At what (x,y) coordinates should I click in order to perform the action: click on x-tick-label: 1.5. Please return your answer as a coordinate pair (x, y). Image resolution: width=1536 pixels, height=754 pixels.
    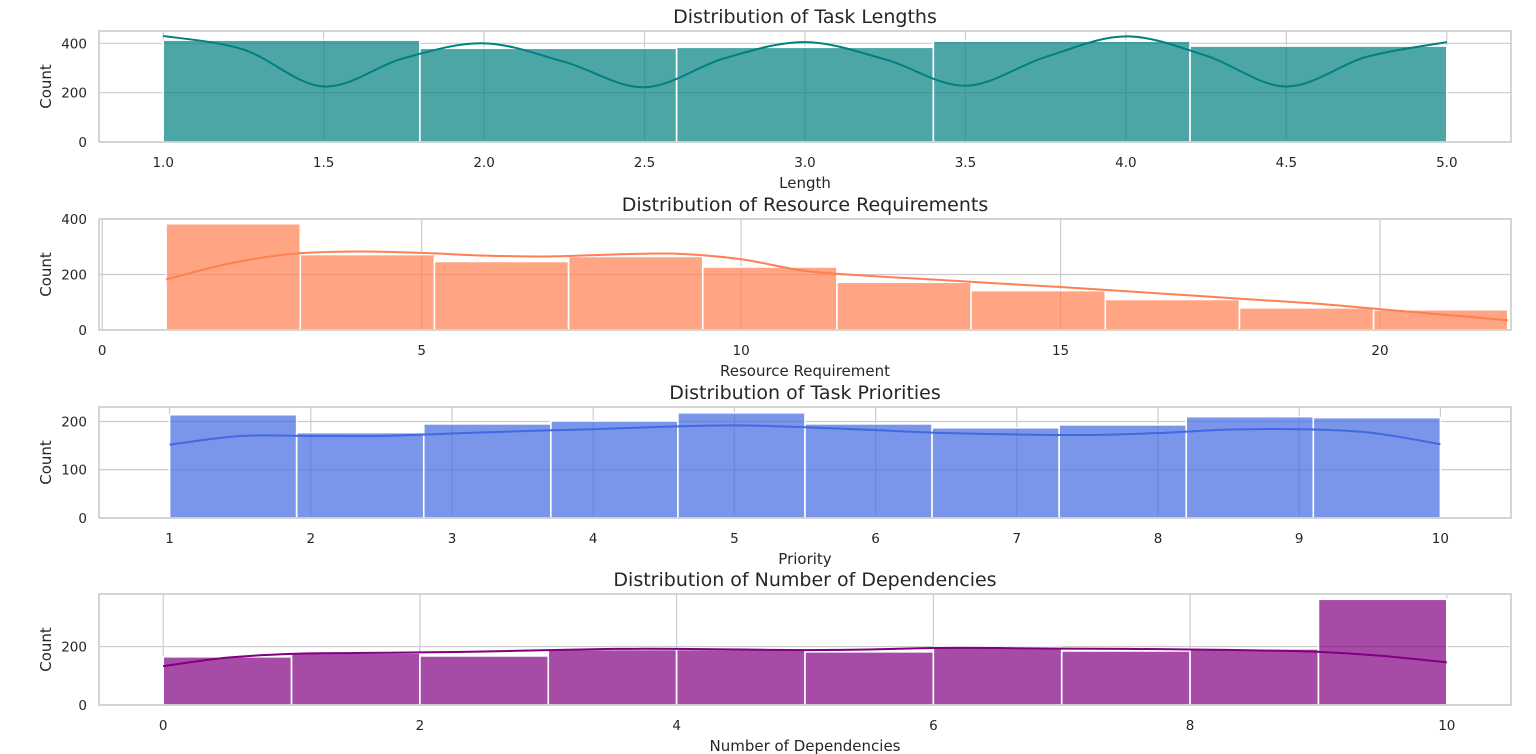
    Looking at the image, I should click on (323, 163).